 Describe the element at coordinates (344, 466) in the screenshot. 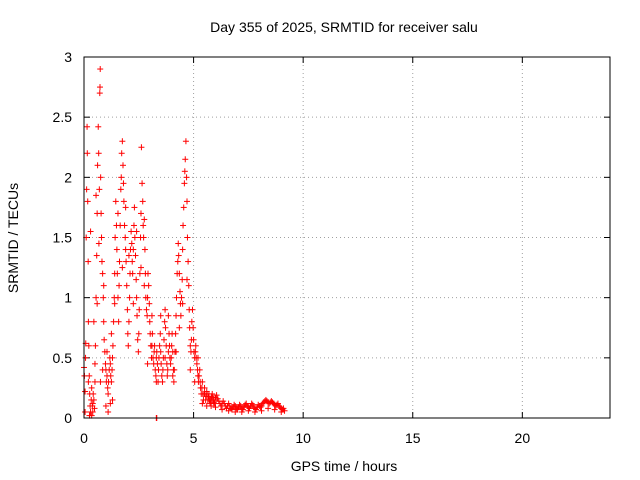

I see `x-axis-title: GPS time / hours` at that location.